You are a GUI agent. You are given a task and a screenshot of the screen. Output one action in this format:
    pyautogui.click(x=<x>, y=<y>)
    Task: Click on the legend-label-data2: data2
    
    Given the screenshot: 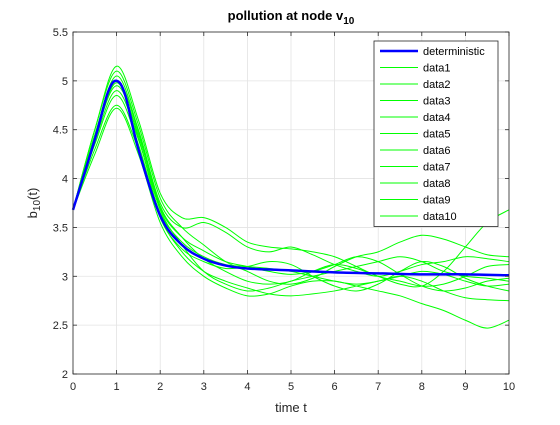 What is the action you would take?
    pyautogui.click(x=437, y=85)
    